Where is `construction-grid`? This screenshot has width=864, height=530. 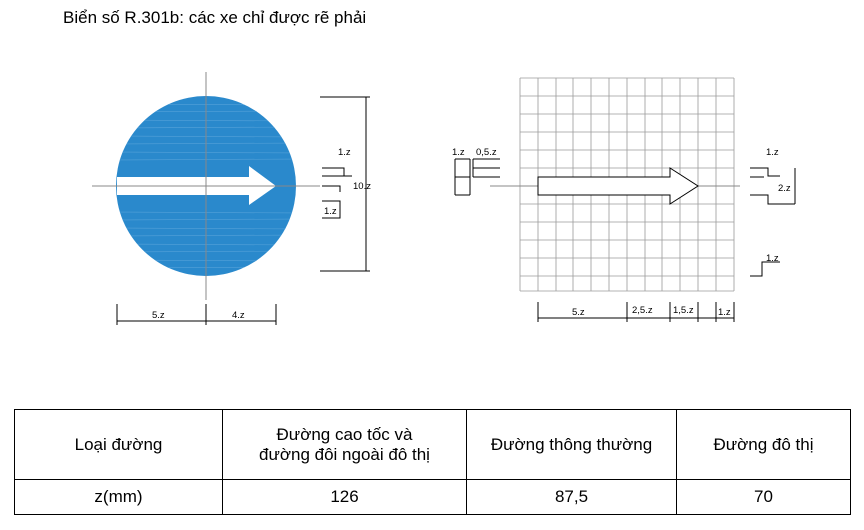
construction-grid is located at coordinates (627, 184).